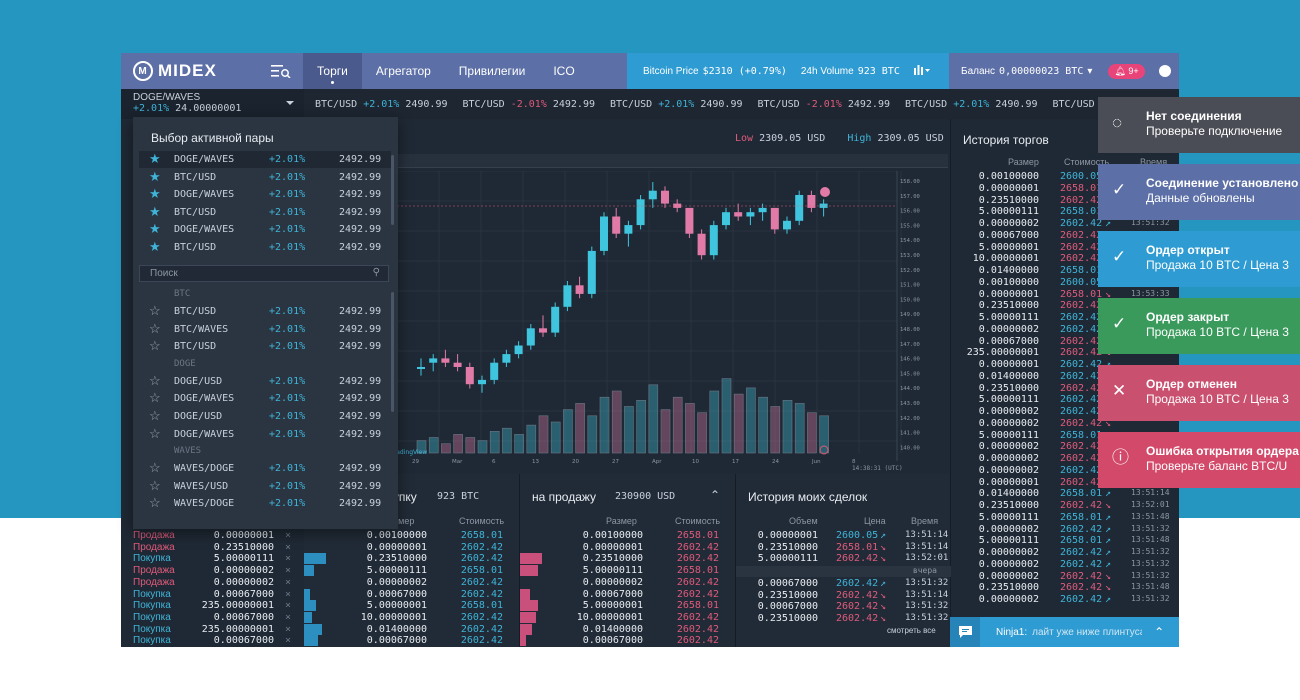  What do you see at coordinates (290, 103) in the screenshot?
I see `chevron-down-icon` at bounding box center [290, 103].